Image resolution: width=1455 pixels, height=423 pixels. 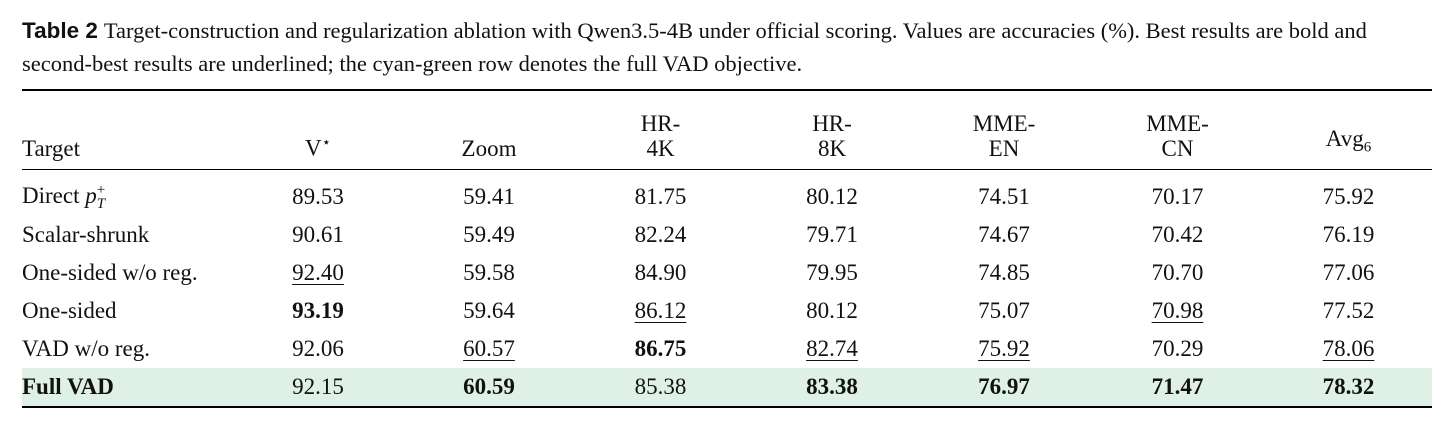 I want to click on column-header: Target, so click(x=51, y=148).